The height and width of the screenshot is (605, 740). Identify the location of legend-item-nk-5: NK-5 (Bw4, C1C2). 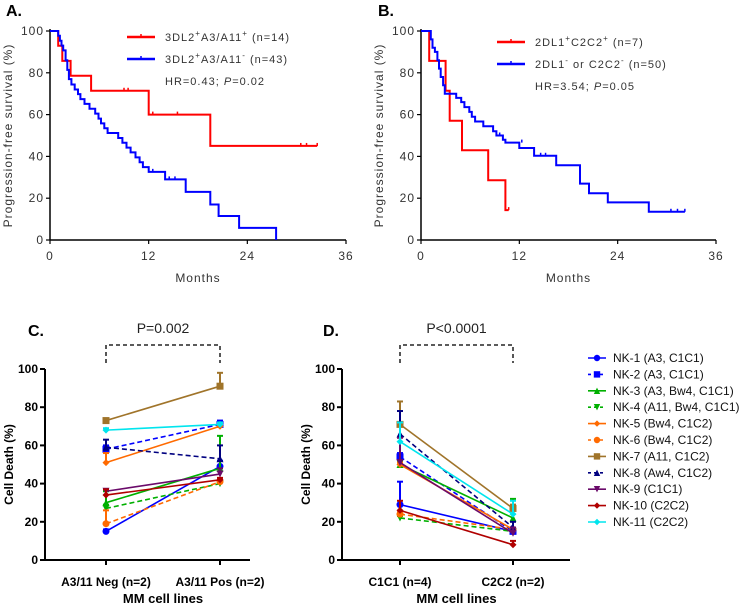
(650, 424).